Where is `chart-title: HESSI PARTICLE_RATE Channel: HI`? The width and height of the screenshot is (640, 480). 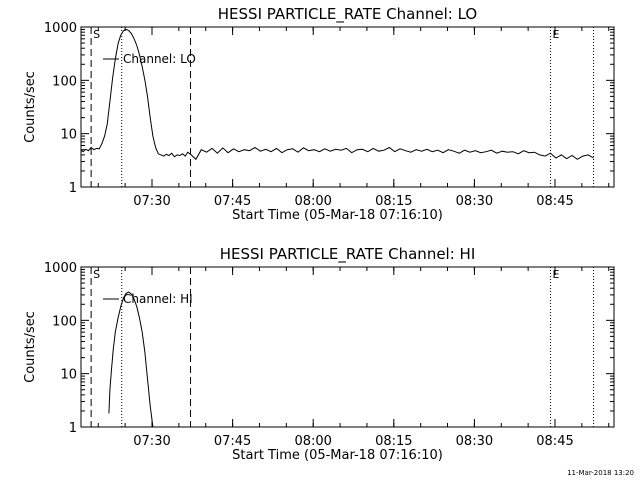
chart-title: HESSI PARTICLE_RATE Channel: HI is located at coordinates (348, 254).